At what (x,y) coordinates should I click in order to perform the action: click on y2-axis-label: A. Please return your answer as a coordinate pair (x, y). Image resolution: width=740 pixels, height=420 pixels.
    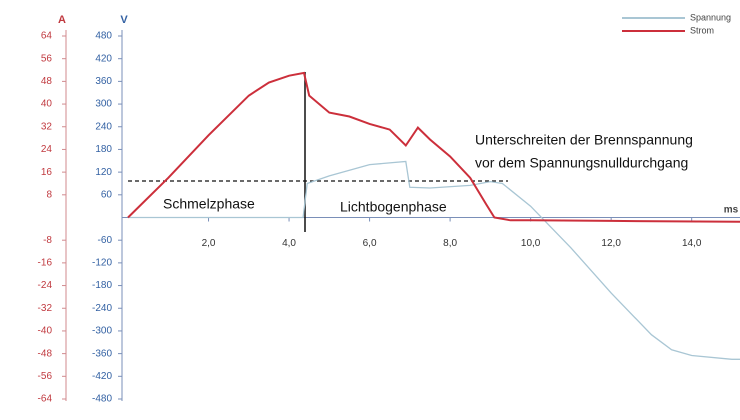
    Looking at the image, I should click on (62, 20).